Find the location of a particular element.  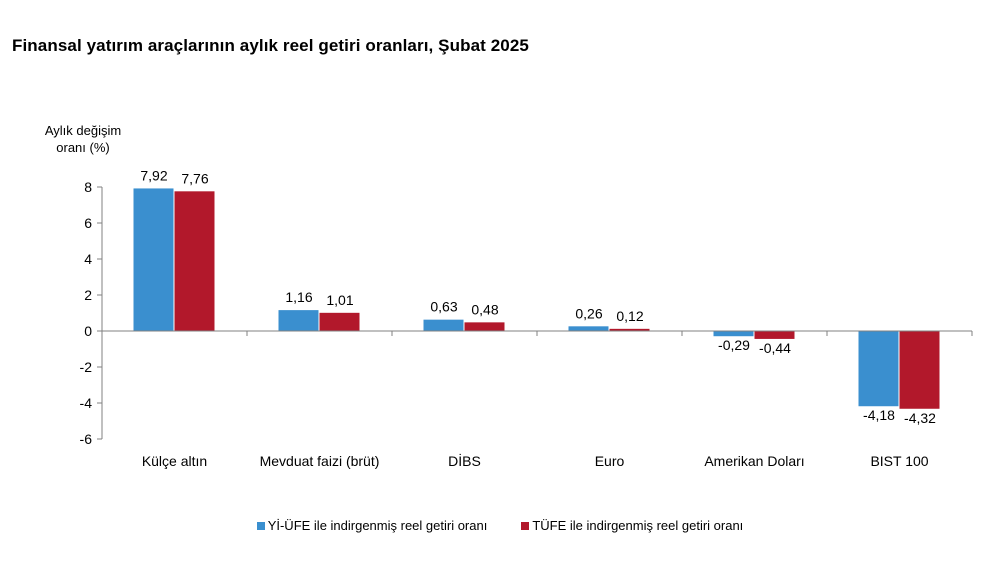

x-category-label: DİBS is located at coordinates (464, 460).